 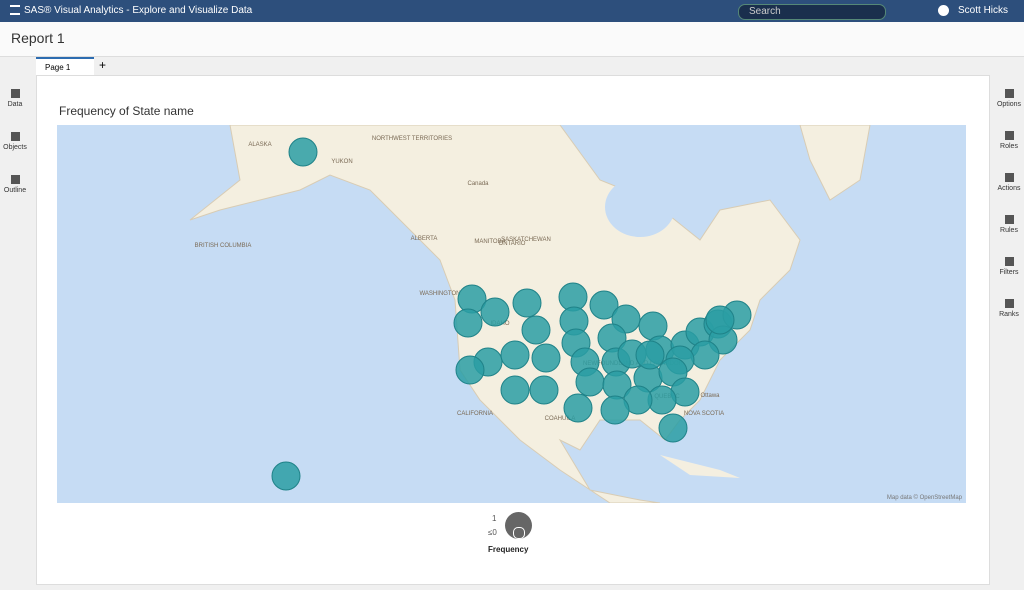 I want to click on panel-label: Options, so click(x=1009, y=104).